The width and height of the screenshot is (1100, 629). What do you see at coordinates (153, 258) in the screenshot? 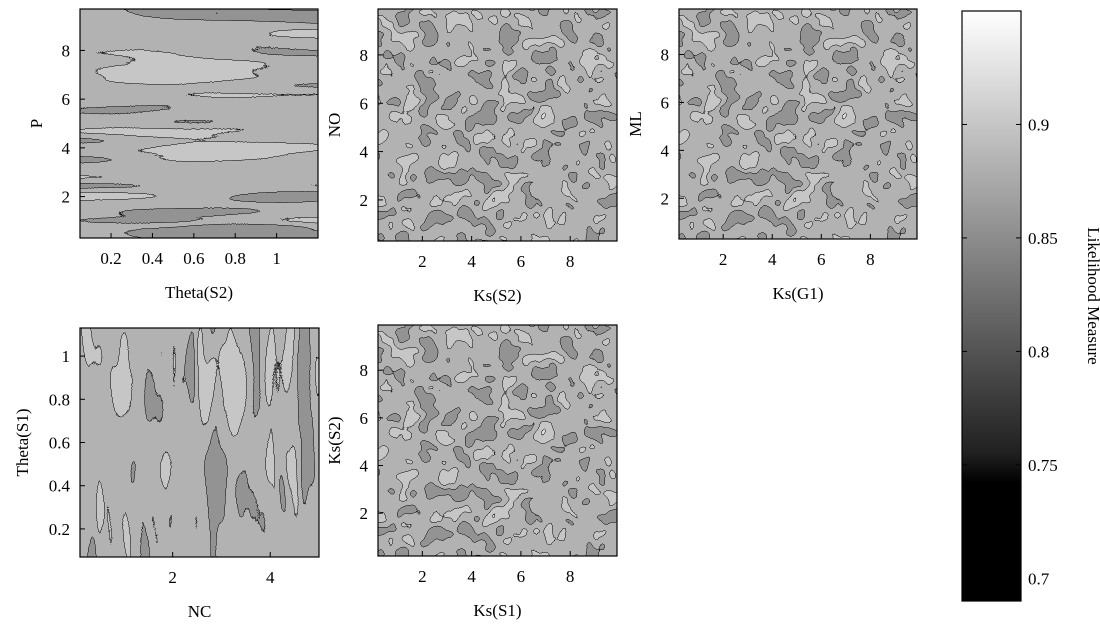
I see `x-tick-label: 0.4` at bounding box center [153, 258].